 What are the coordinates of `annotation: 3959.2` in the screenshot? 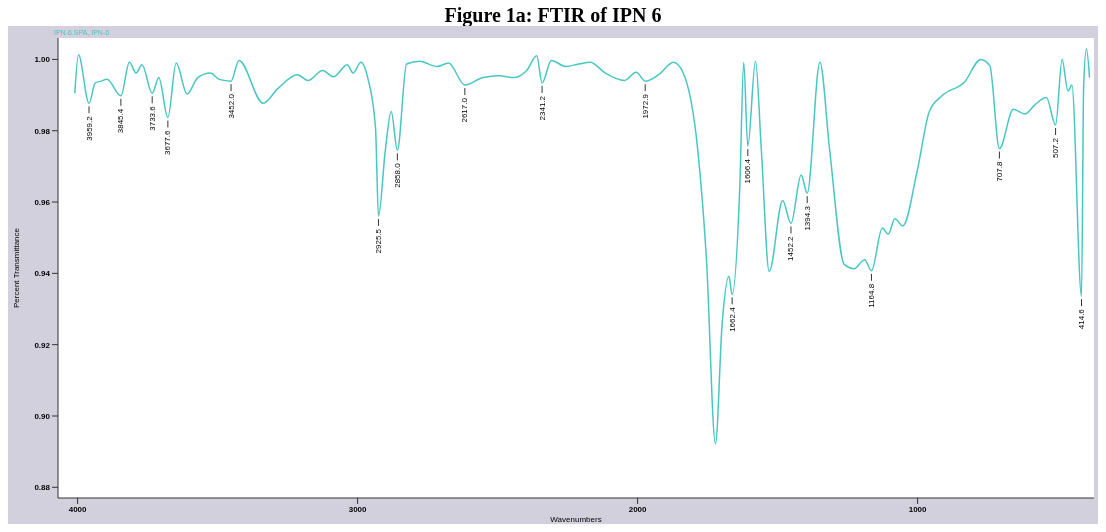 It's located at (89, 128).